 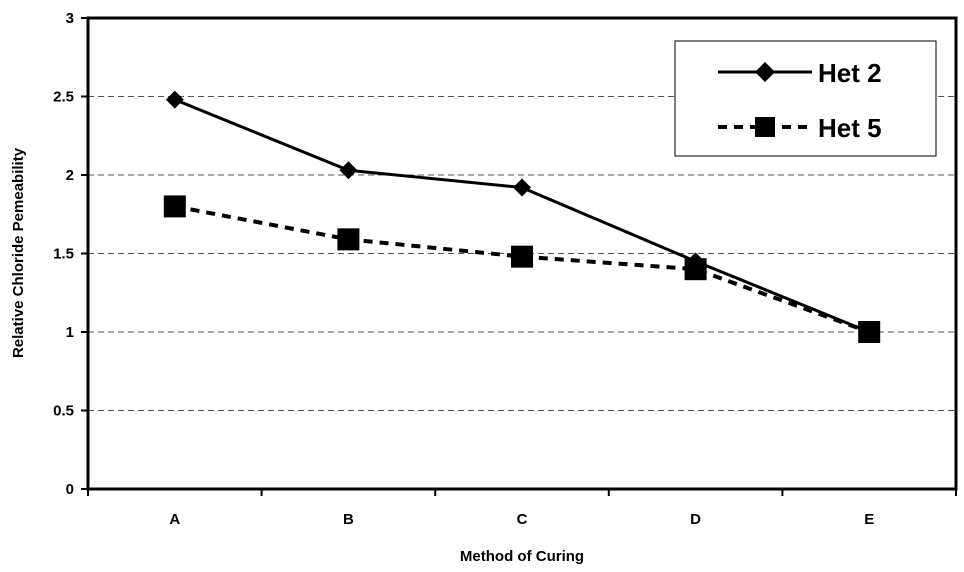 What do you see at coordinates (18, 252) in the screenshot?
I see `y-axis-title: Relative Chloride Pemeability` at bounding box center [18, 252].